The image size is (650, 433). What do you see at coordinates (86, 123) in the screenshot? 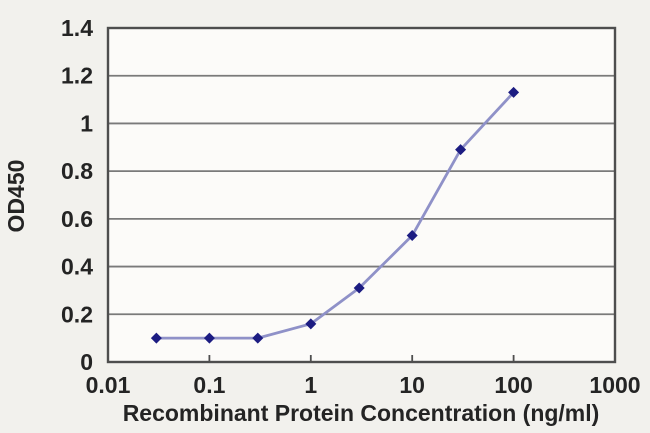
I see `y-tick-label: 1` at bounding box center [86, 123].